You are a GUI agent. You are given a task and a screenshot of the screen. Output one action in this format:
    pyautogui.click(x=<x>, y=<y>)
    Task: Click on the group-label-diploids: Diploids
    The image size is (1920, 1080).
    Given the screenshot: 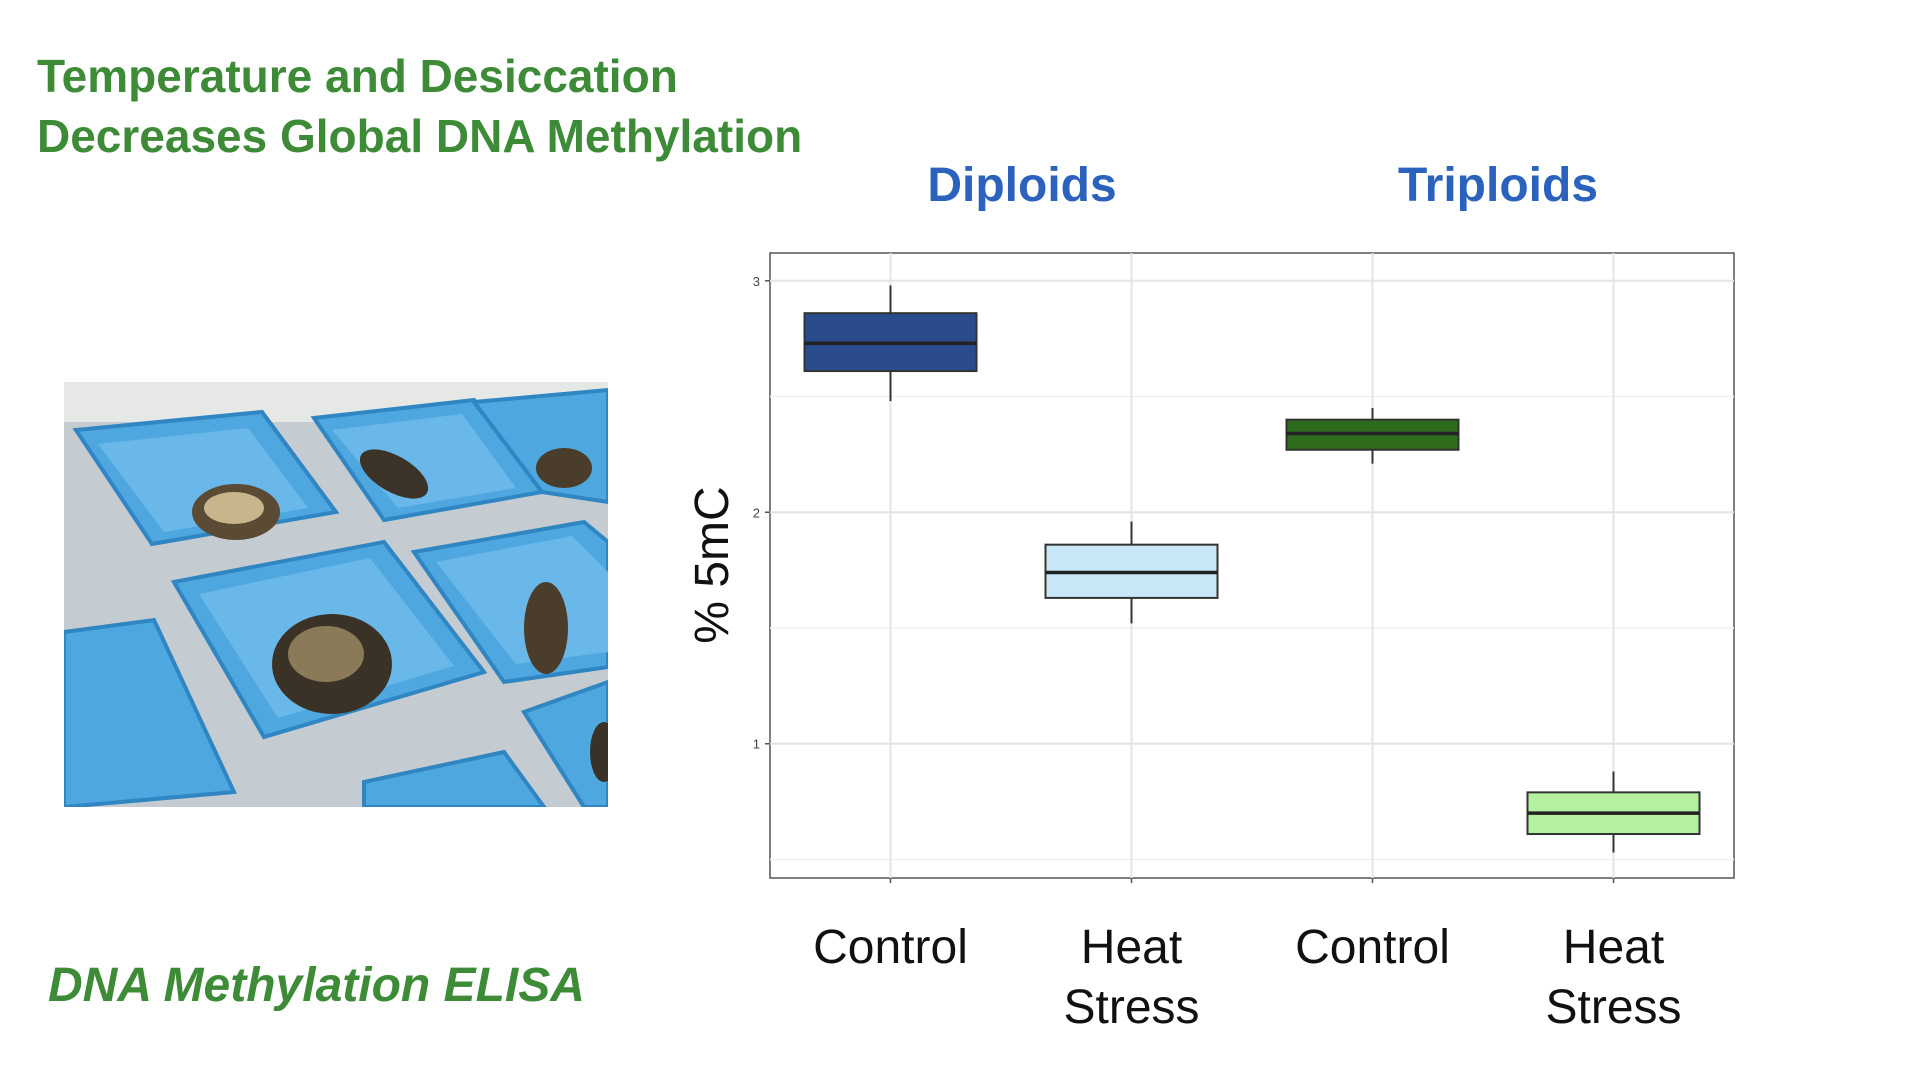 What is the action you would take?
    pyautogui.click(x=1022, y=185)
    